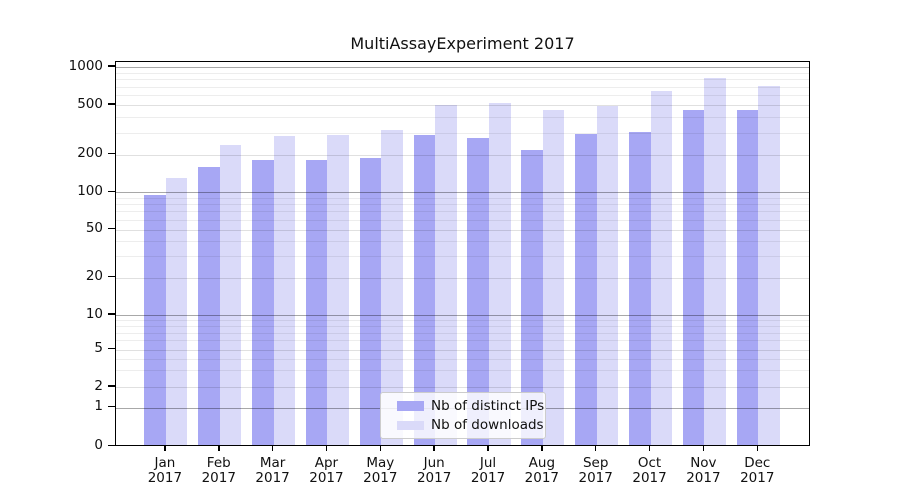 The width and height of the screenshot is (900, 500). What do you see at coordinates (98, 385) in the screenshot?
I see `y-tick-label-2: 2` at bounding box center [98, 385].